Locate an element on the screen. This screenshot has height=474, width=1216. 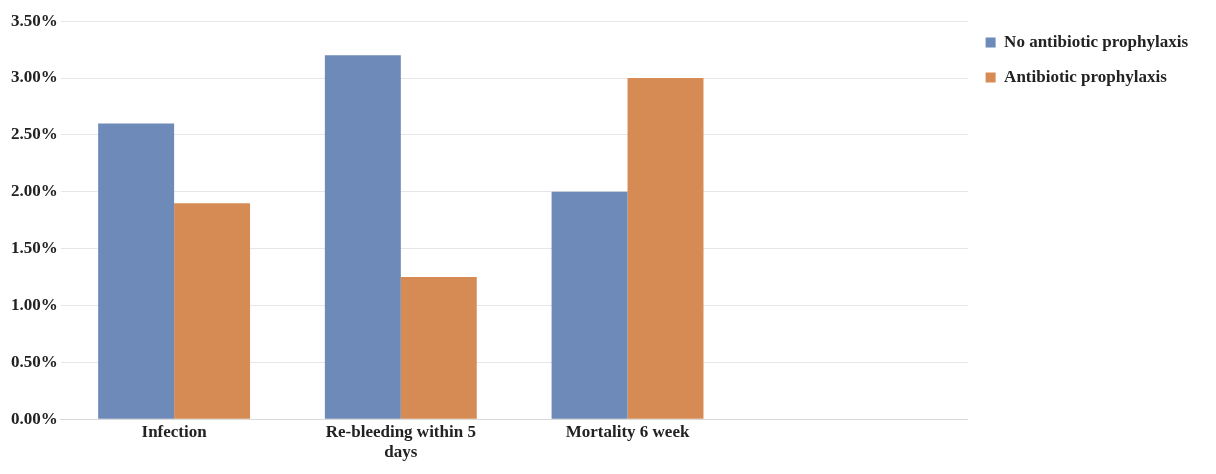
y-tick-label: 0.50% is located at coordinates (34, 361).